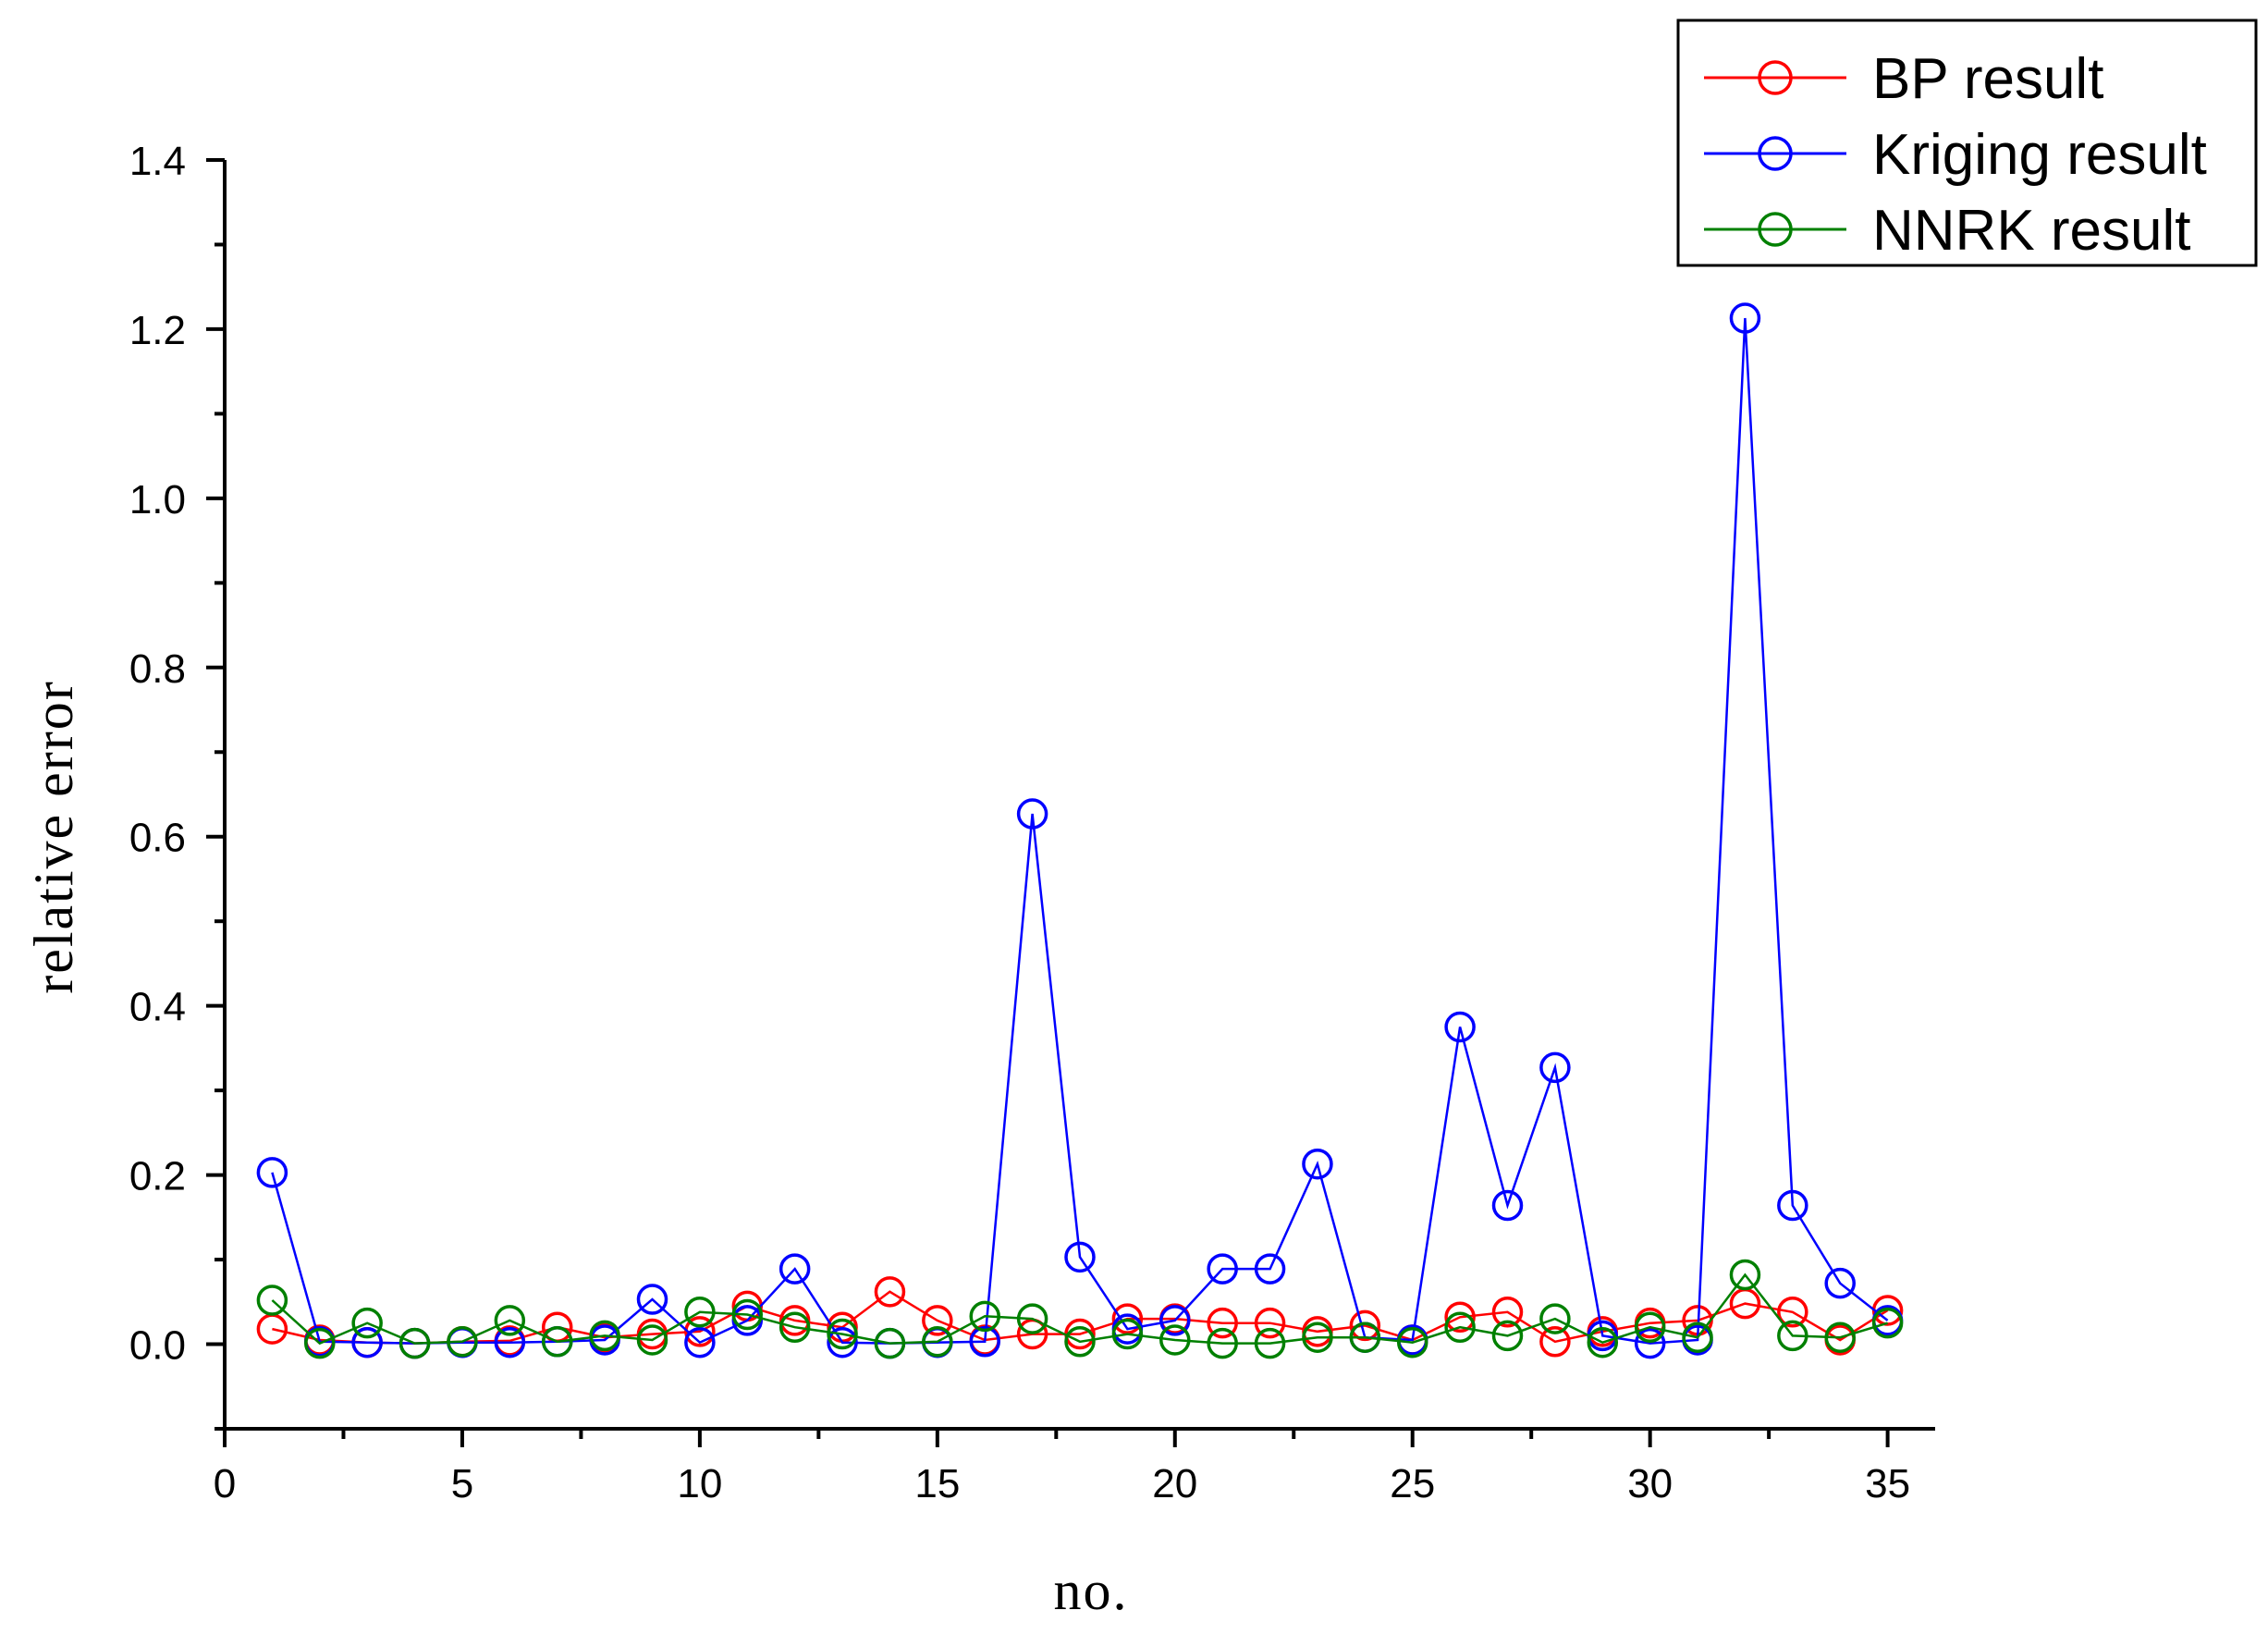 The height and width of the screenshot is (1635, 2268). What do you see at coordinates (157, 839) in the screenshot?
I see `y-tick-label: 0.6` at bounding box center [157, 839].